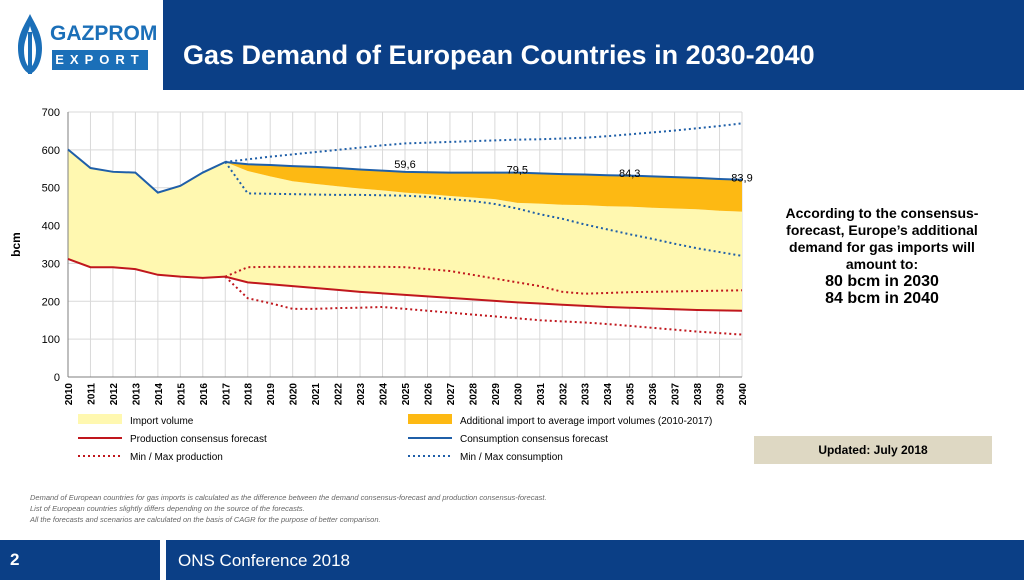 Image resolution: width=1024 pixels, height=580 pixels. What do you see at coordinates (57, 378) in the screenshot?
I see `y-tick-label: 0` at bounding box center [57, 378].